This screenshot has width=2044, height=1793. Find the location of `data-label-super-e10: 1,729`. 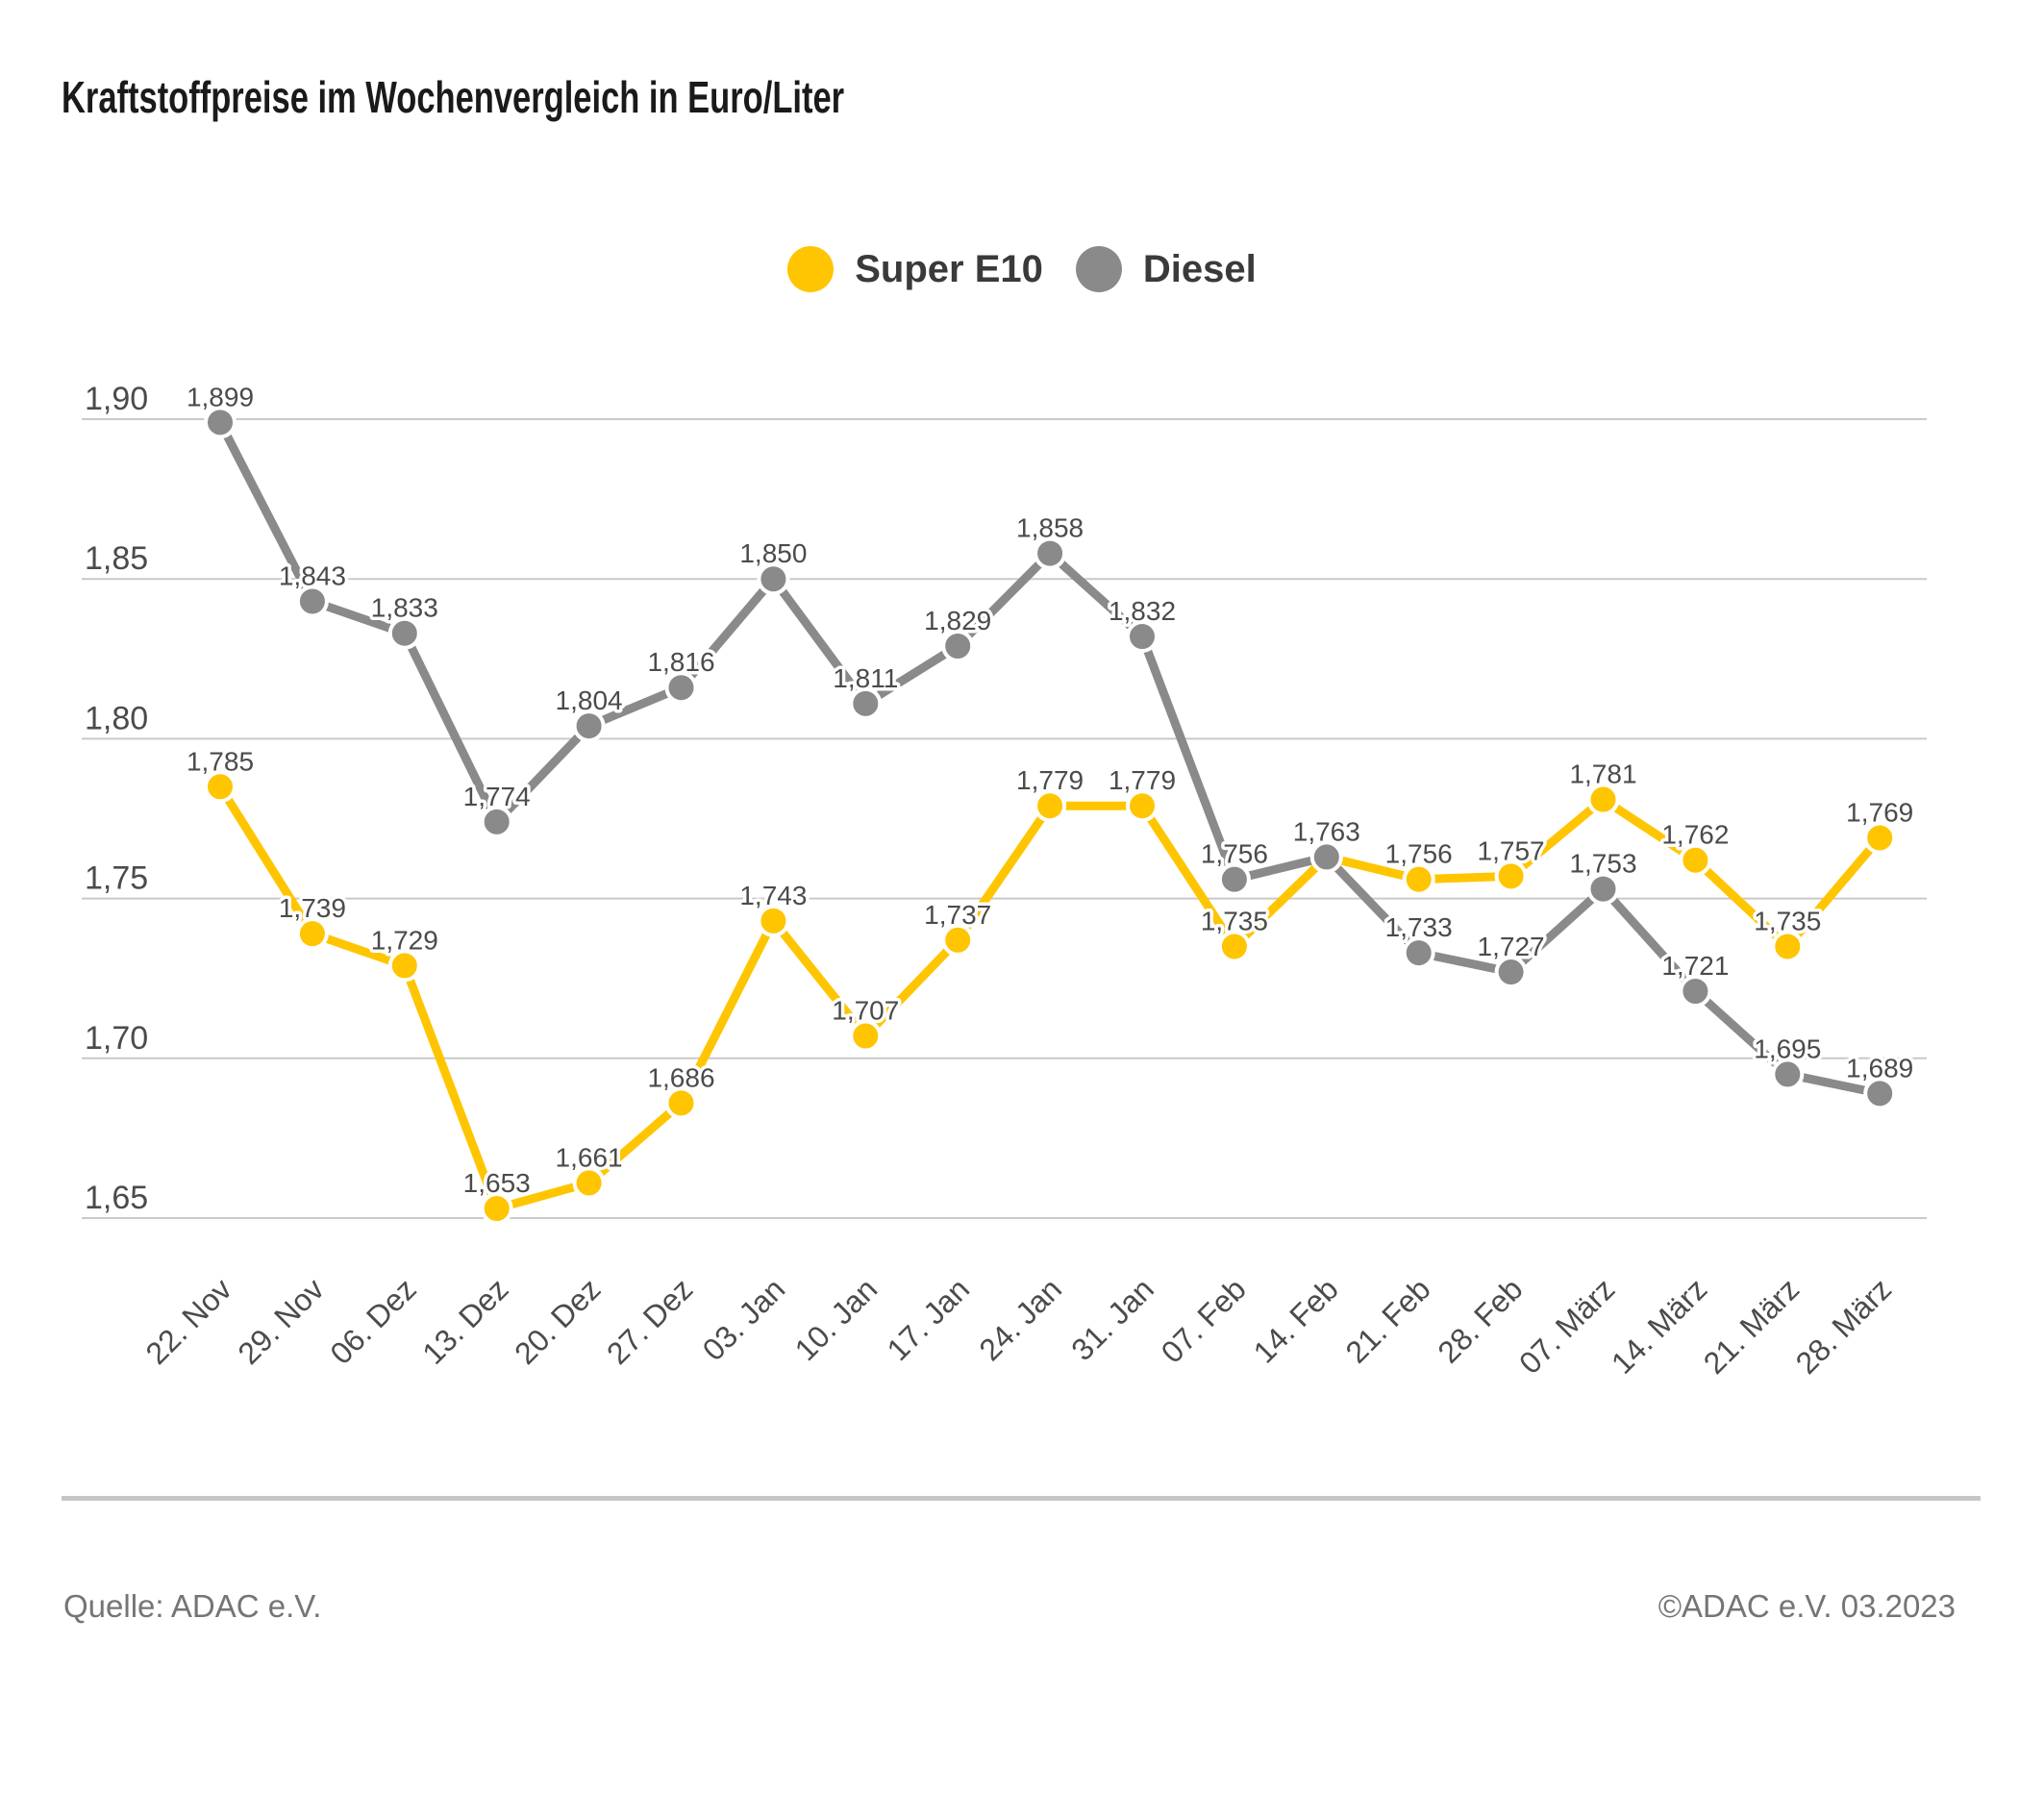

data-label-super-e10: 1,729 is located at coordinates (404, 940).